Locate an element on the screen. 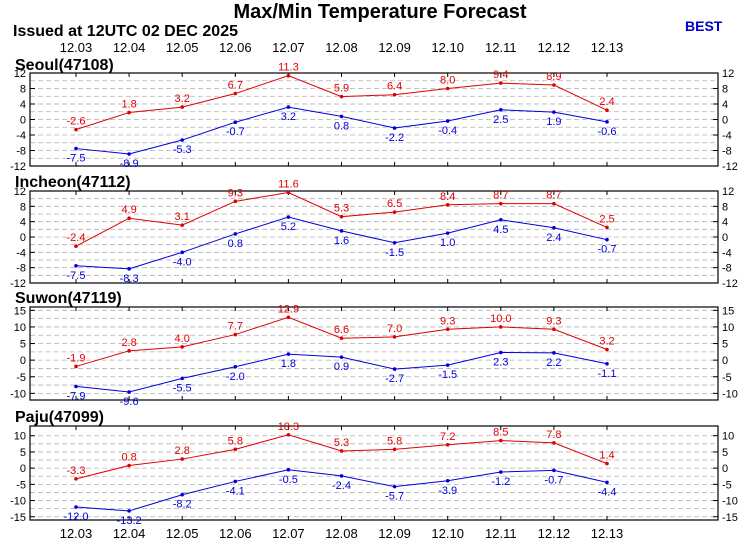 This screenshot has height=540, width=747. y-tick-label-left: -10 is located at coordinates (18, 502).